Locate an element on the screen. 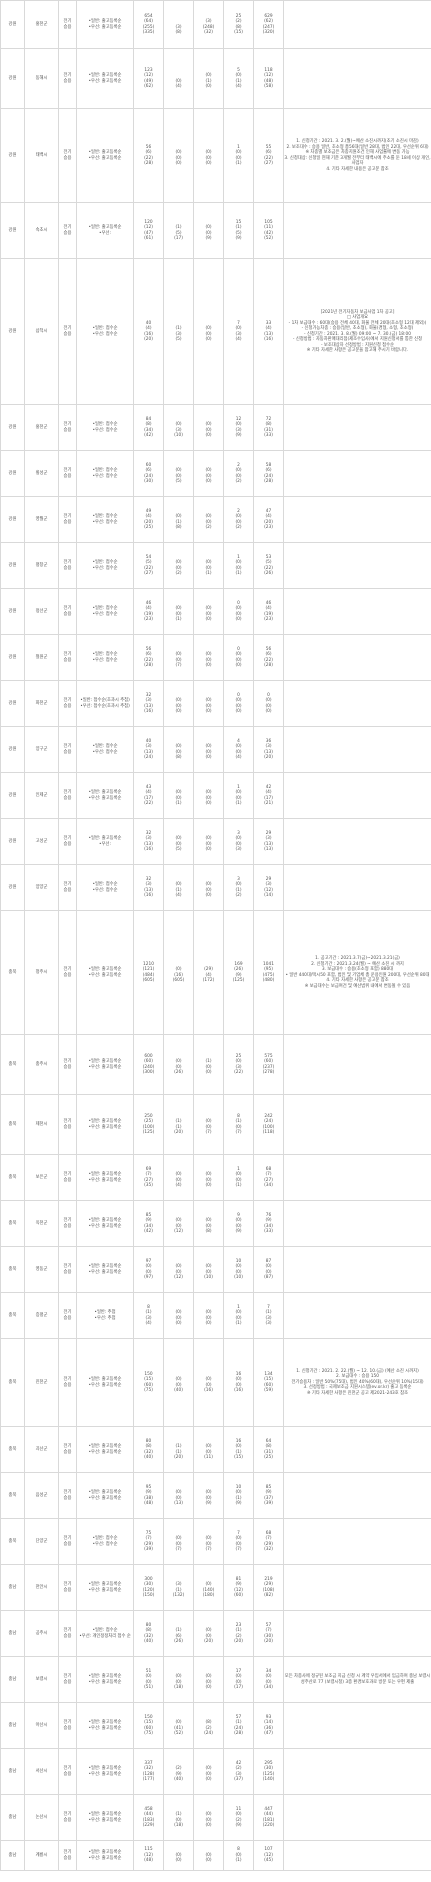 The image size is (431, 1882). notice-cell-line: - 보조대상자 선정방법 : 지원신청 접수순 is located at coordinates (357, 345).